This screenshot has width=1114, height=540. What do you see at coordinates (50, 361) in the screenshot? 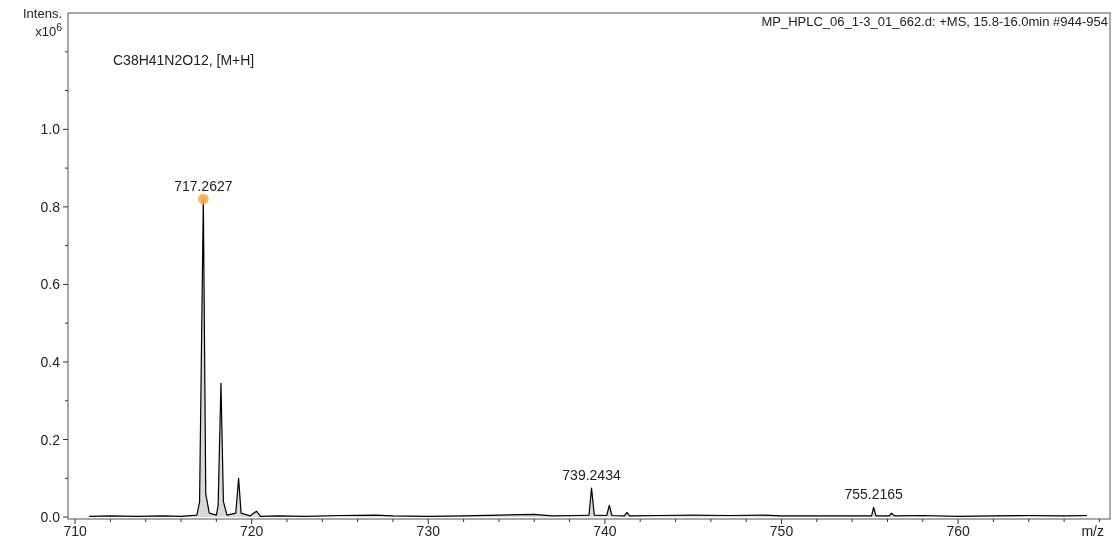
I see `y-tick-label: 0.4` at bounding box center [50, 361].